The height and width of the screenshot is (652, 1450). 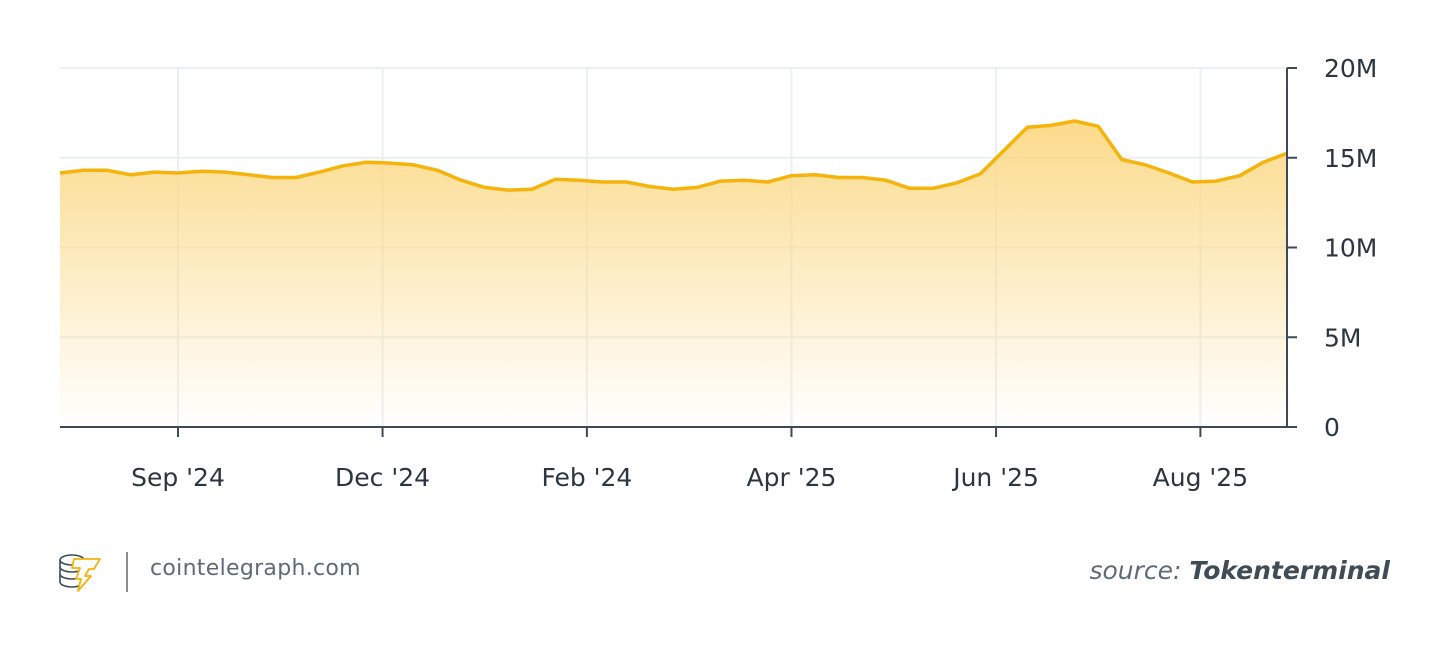 What do you see at coordinates (1350, 158) in the screenshot?
I see `y-tick-label: 15M` at bounding box center [1350, 158].